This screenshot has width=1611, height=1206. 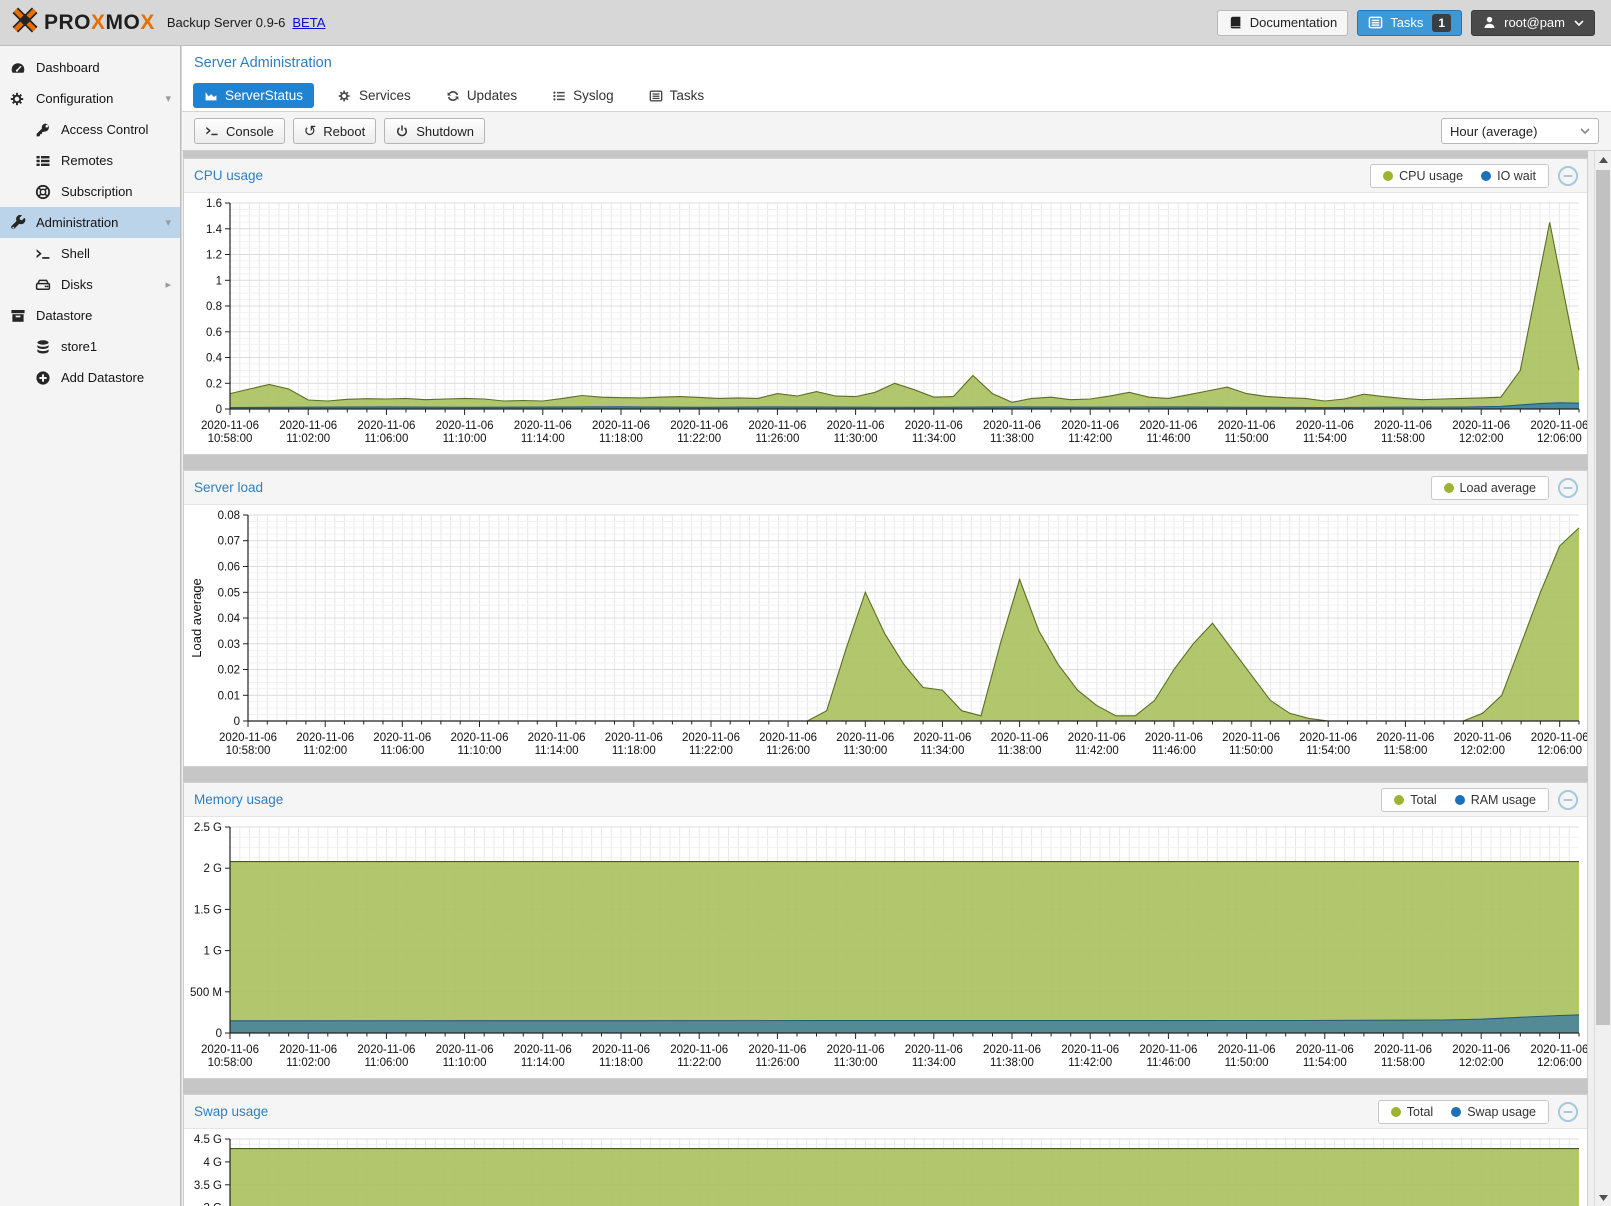 What do you see at coordinates (90, 67) in the screenshot?
I see `sidebar-item-dashboard: Dashboard` at bounding box center [90, 67].